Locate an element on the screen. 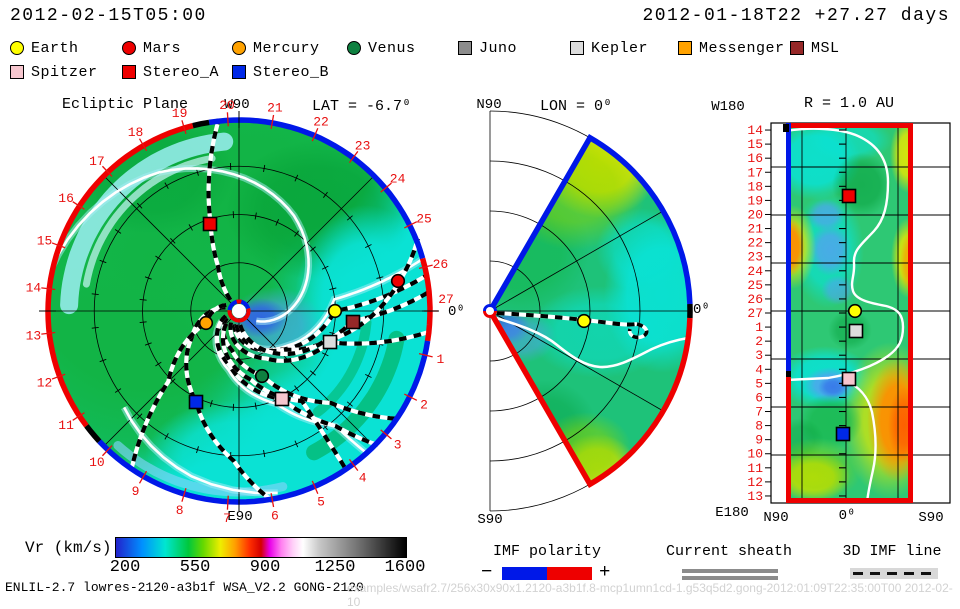 This screenshot has height=609, width=960. imf-3d-dash-pattern is located at coordinates (894, 573).